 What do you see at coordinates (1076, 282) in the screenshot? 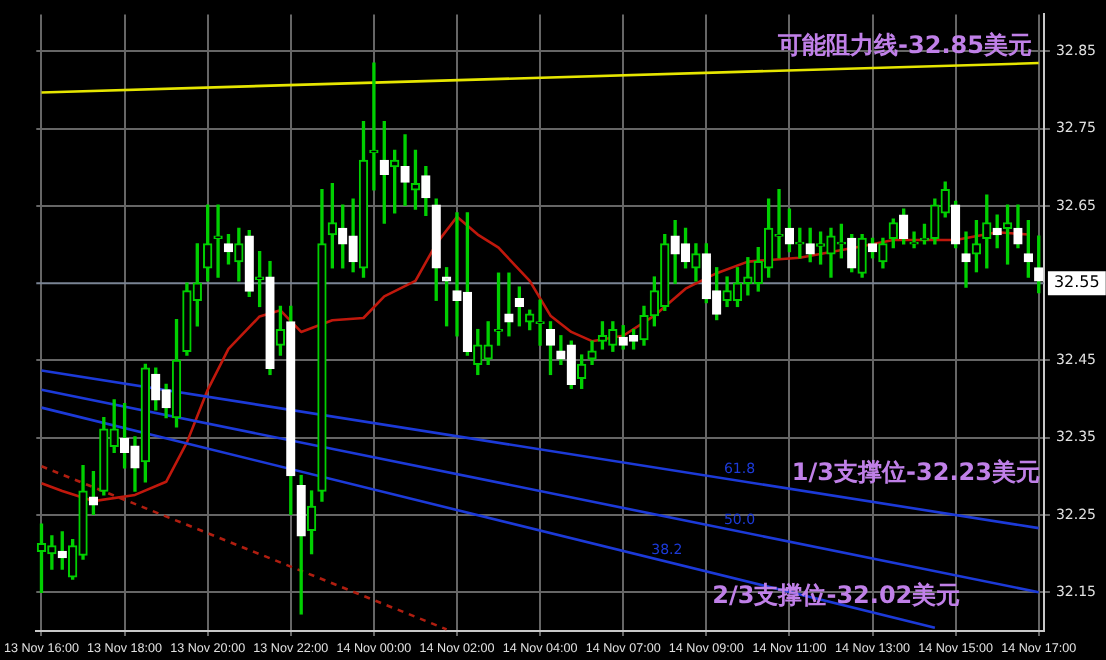
I see `ref-line-label: 32.55` at bounding box center [1076, 282].